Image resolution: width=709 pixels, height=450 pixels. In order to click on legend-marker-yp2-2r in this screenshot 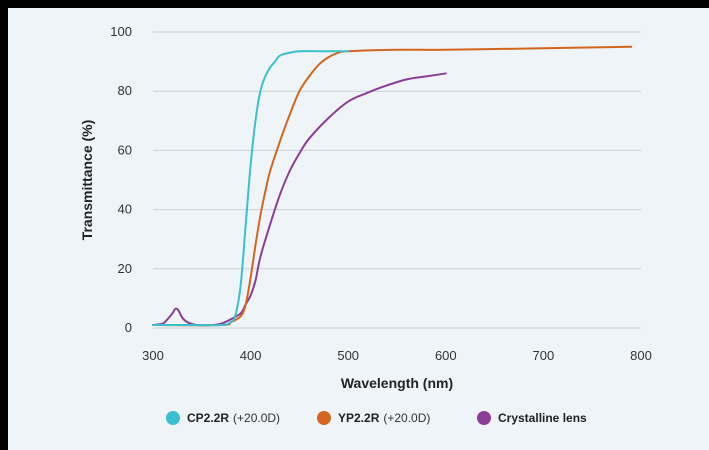, I will do `click(324, 418)`.